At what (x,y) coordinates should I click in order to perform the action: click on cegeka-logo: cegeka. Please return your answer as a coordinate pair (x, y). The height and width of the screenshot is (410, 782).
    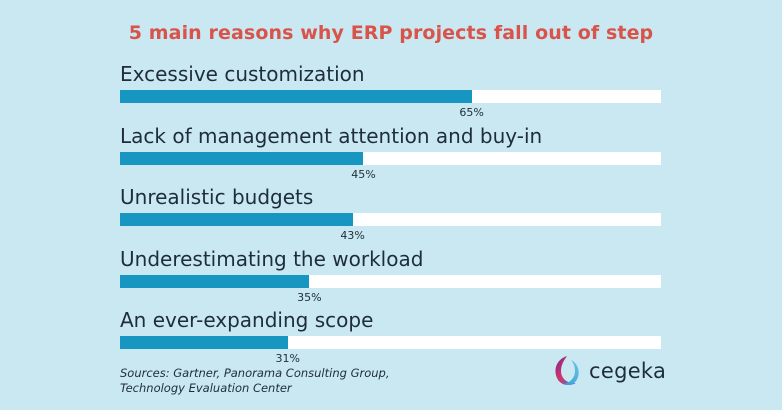
    Looking at the image, I should click on (609, 371).